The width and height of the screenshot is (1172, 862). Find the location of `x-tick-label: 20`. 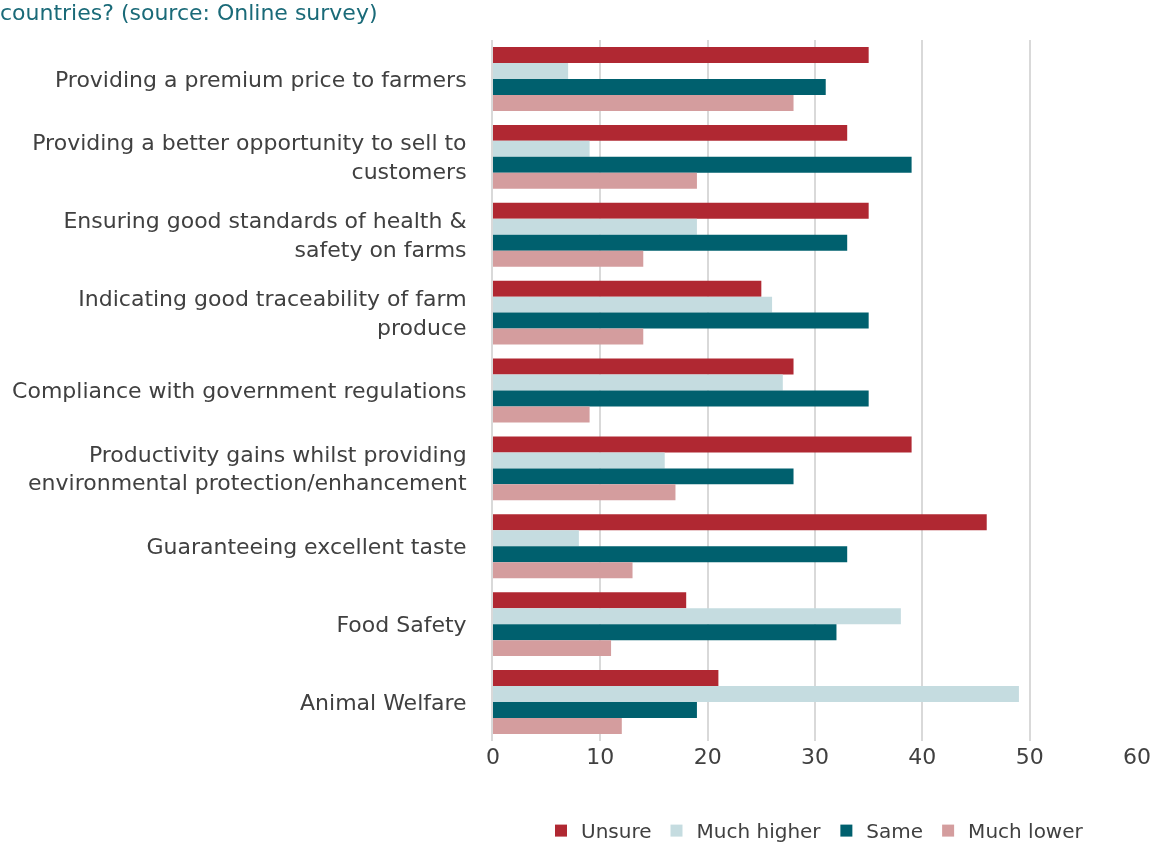

x-tick-label: 20 is located at coordinates (707, 756).